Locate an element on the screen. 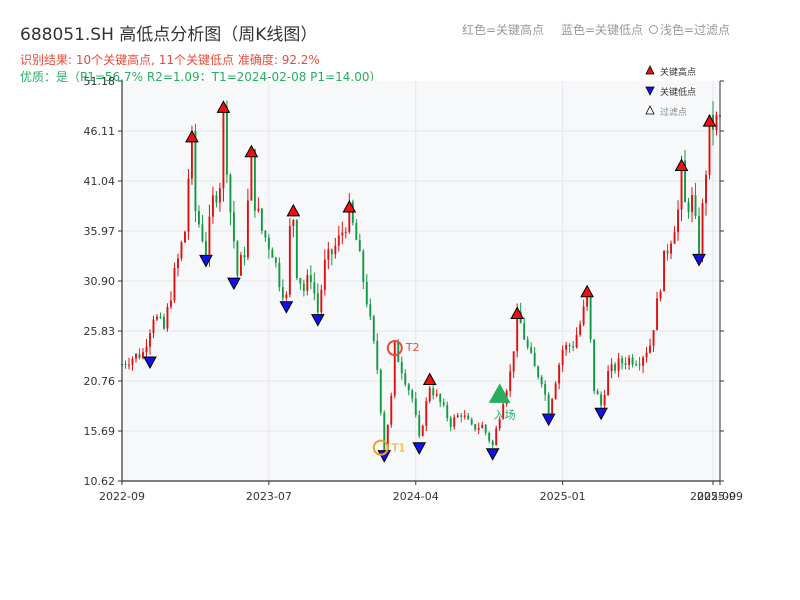 The width and height of the screenshot is (800, 600). chart-title: 688051.SH 高低点分析图（周K线图） is located at coordinates (169, 35).